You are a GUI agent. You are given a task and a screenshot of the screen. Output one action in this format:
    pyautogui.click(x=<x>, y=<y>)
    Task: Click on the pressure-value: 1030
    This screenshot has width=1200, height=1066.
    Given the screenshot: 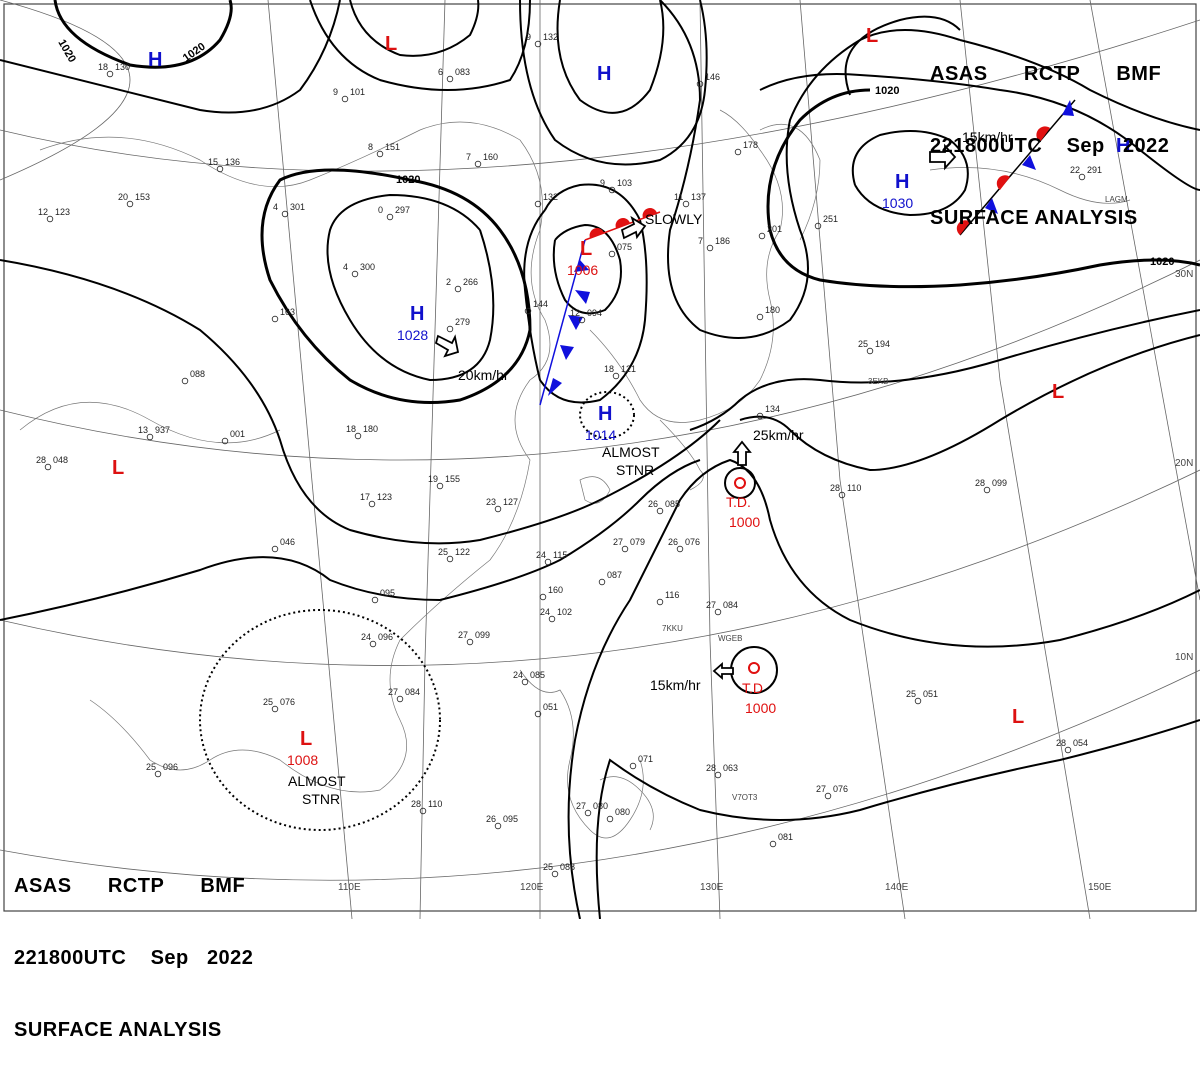 What is the action you would take?
    pyautogui.click(x=897, y=203)
    